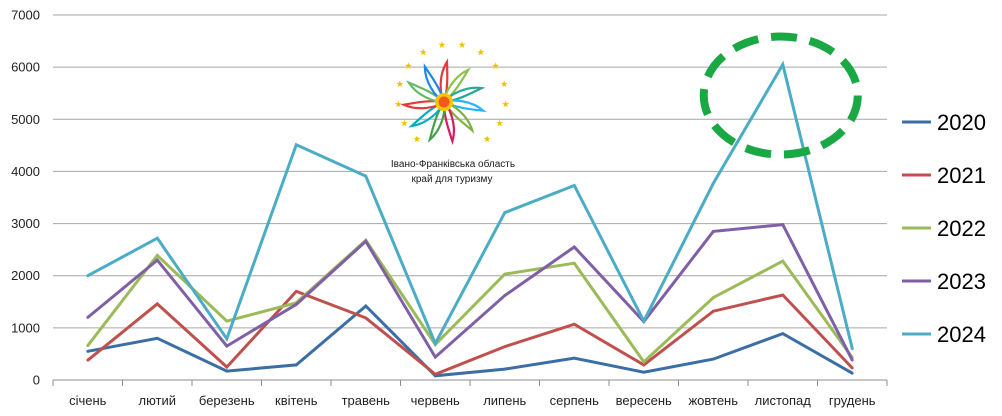 The image size is (1002, 416). What do you see at coordinates (644, 400) in the screenshot?
I see `x-tick-label-вересень: вересень` at bounding box center [644, 400].